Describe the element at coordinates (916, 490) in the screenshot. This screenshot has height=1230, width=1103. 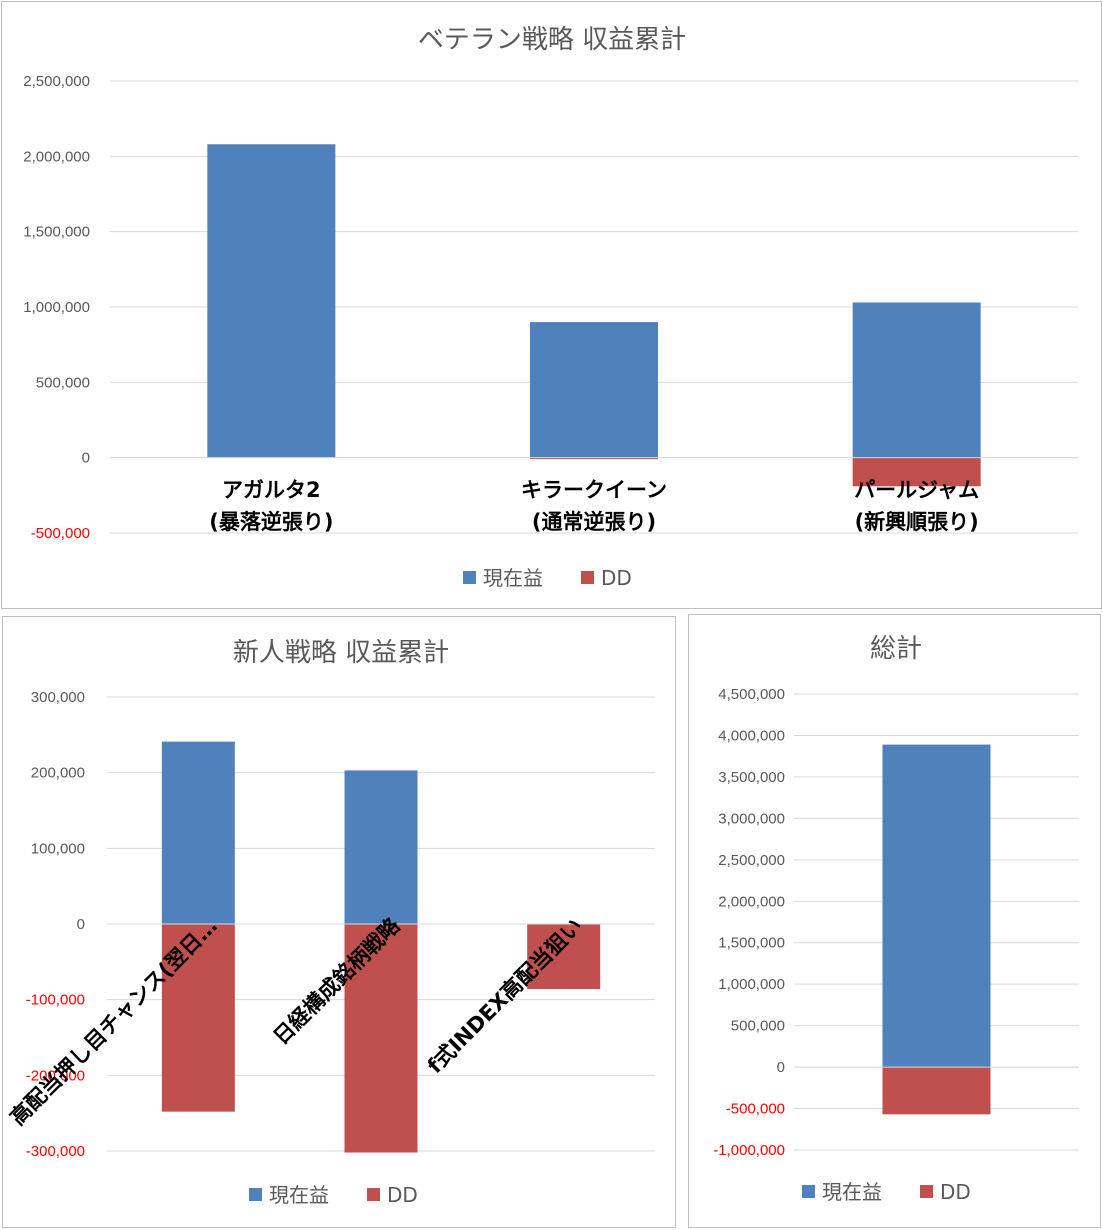
I see `category-label: パールジャム` at that location.